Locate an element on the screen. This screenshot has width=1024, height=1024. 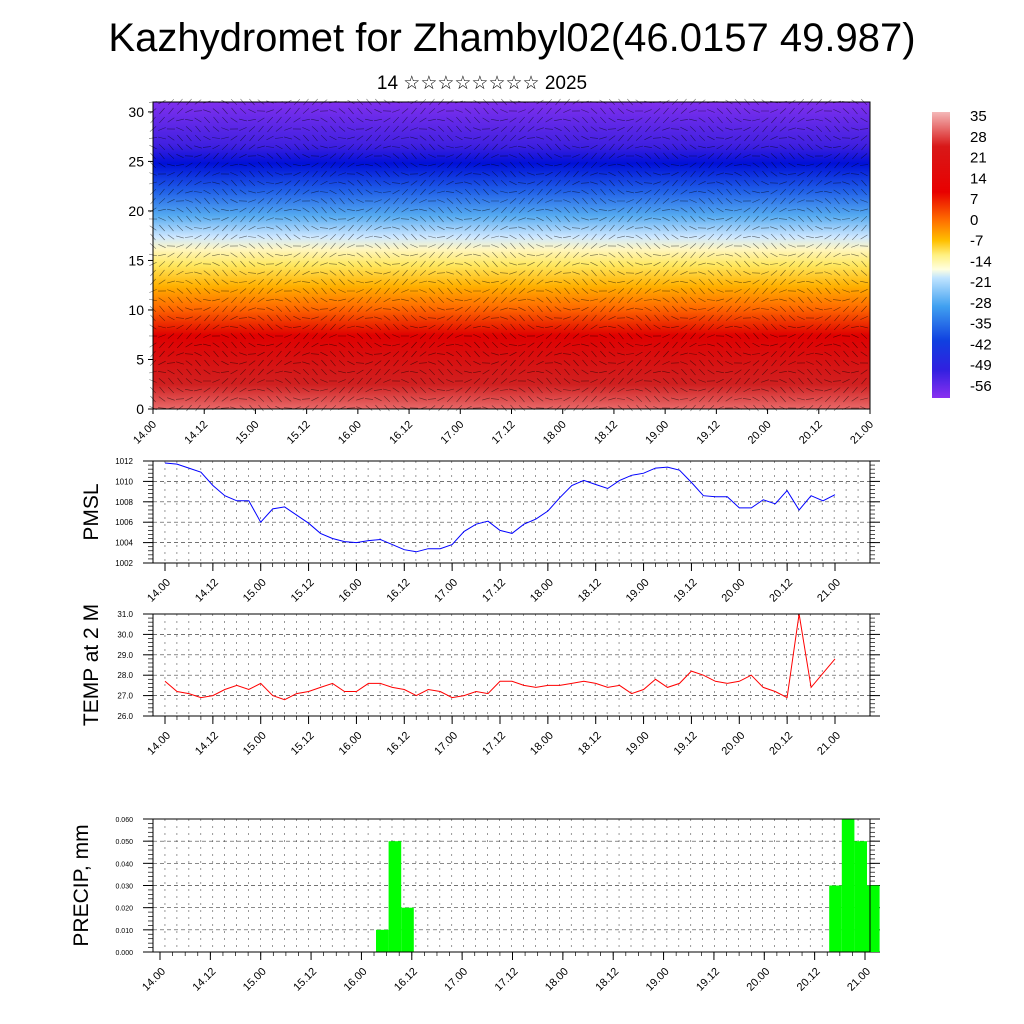
y-tick-label: 26.0 is located at coordinates (125, 716).